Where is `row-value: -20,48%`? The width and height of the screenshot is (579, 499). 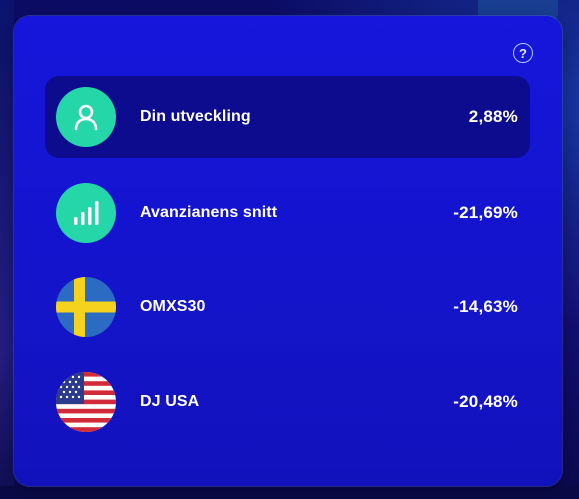
row-value: -20,48% is located at coordinates (485, 401).